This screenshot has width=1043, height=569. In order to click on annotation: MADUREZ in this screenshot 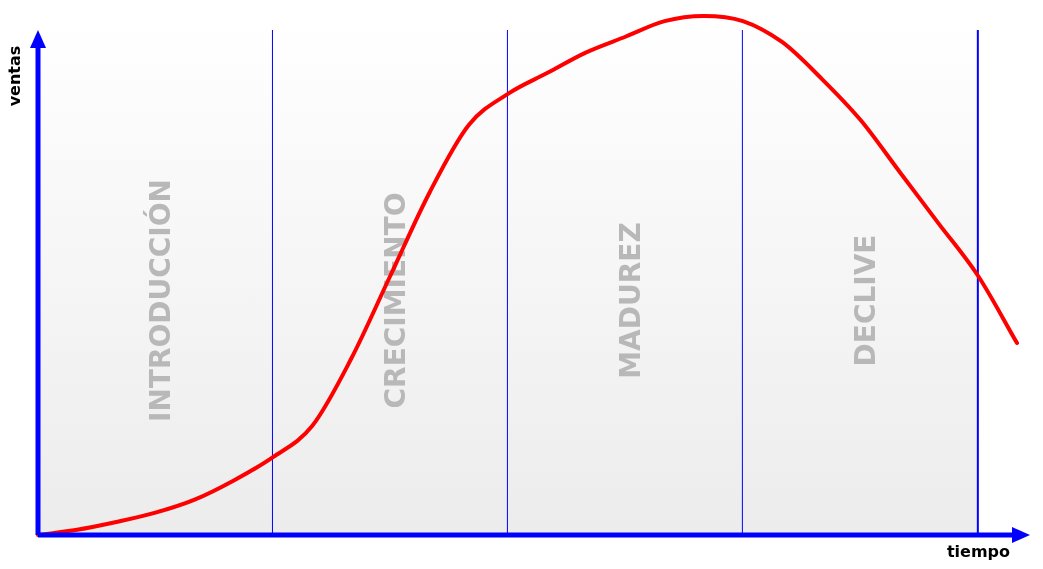, I will do `click(630, 300)`.